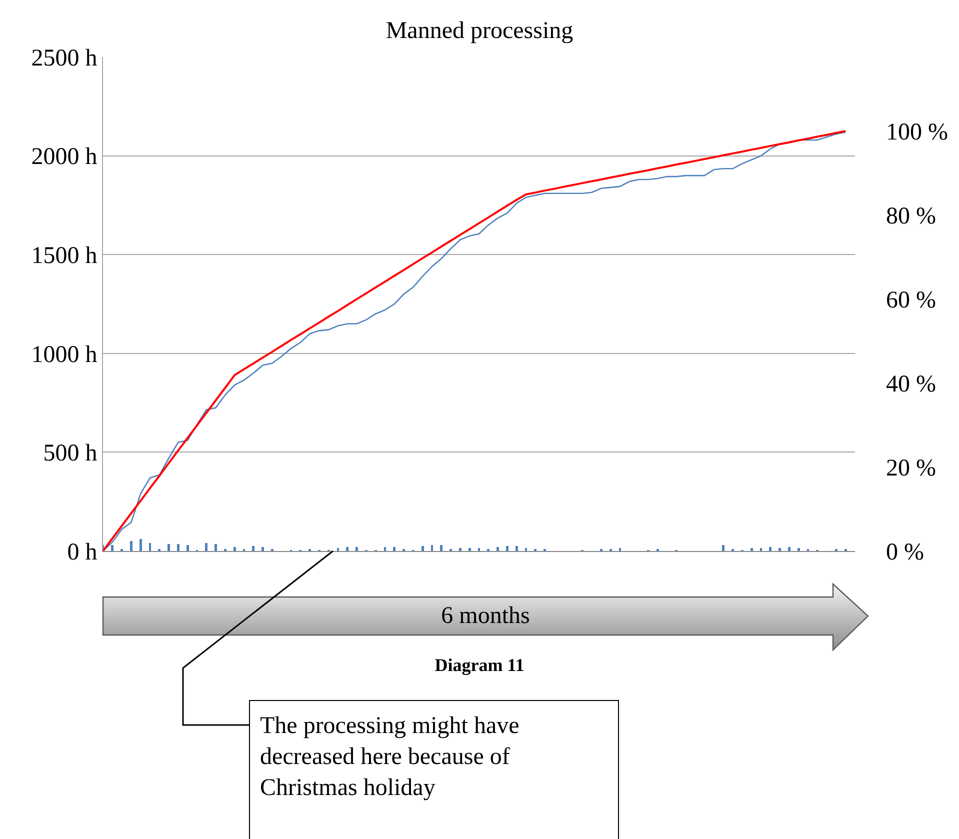  What do you see at coordinates (82, 552) in the screenshot?
I see `y-tick-label: 0 h` at bounding box center [82, 552].